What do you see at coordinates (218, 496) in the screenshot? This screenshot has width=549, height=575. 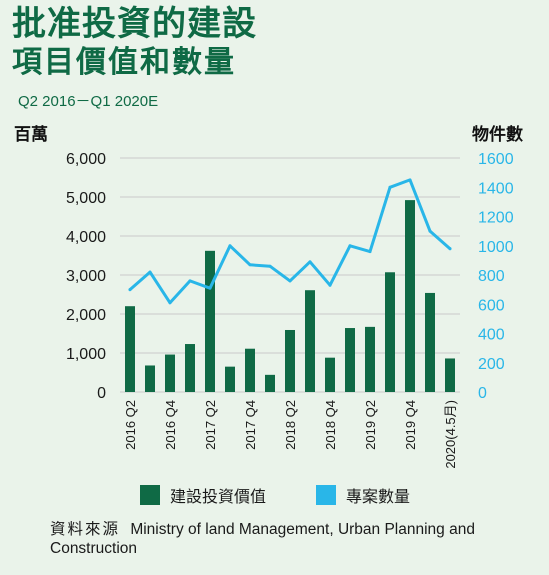 I see `legend-bar-label: 建設投資價值` at bounding box center [218, 496].